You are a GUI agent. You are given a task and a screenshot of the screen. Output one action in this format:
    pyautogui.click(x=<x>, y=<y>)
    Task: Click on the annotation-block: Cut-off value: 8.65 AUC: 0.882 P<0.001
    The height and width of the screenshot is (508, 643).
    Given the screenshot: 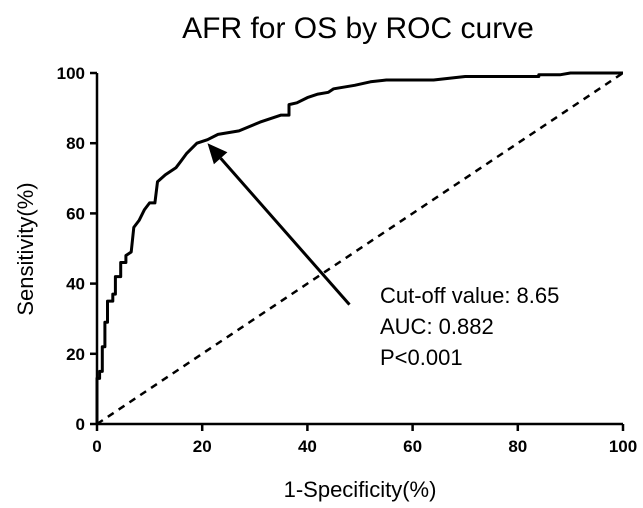 What is the action you would take?
    pyautogui.click(x=469, y=326)
    